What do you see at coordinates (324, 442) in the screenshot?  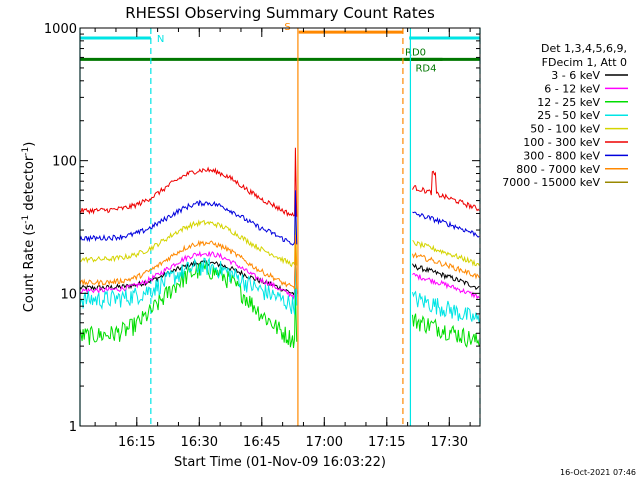 I see `x-tick-label: 17:00` at bounding box center [324, 442].